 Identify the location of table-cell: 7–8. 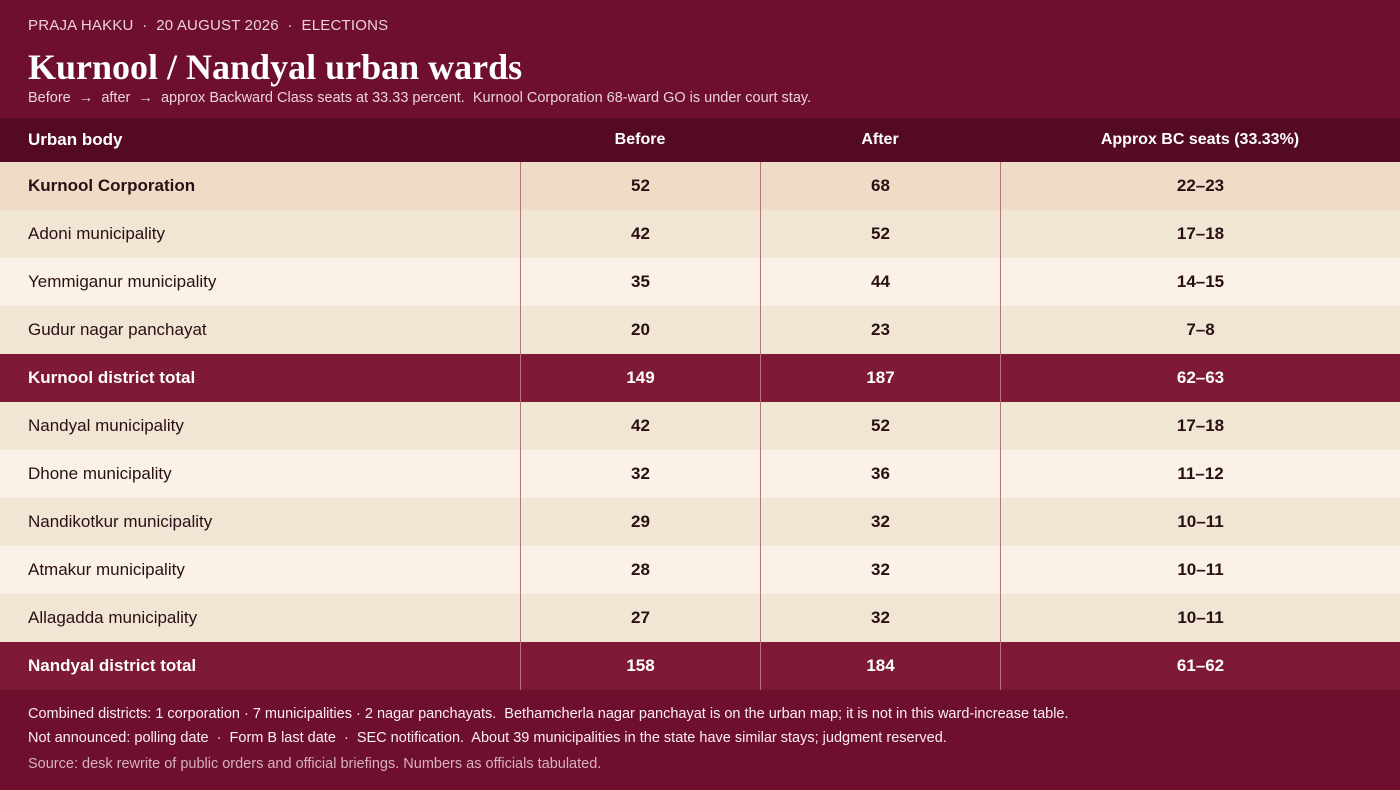
(1200, 330).